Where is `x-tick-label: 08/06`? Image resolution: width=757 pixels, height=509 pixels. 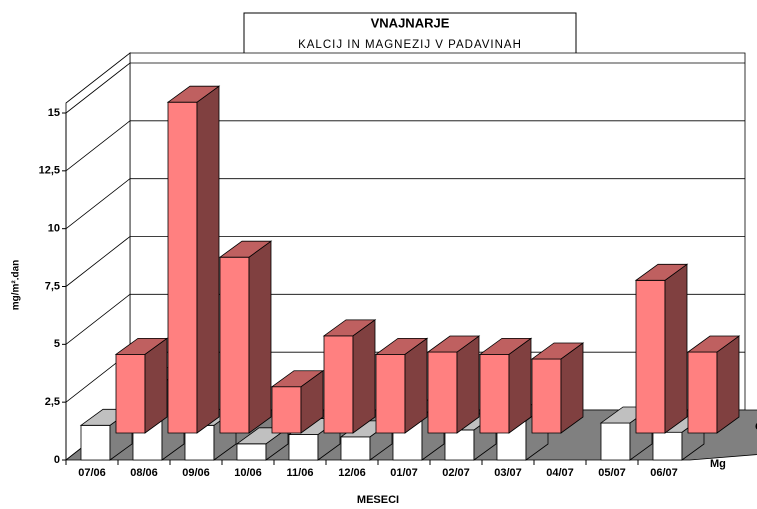 x-tick-label: 08/06 is located at coordinates (144, 473).